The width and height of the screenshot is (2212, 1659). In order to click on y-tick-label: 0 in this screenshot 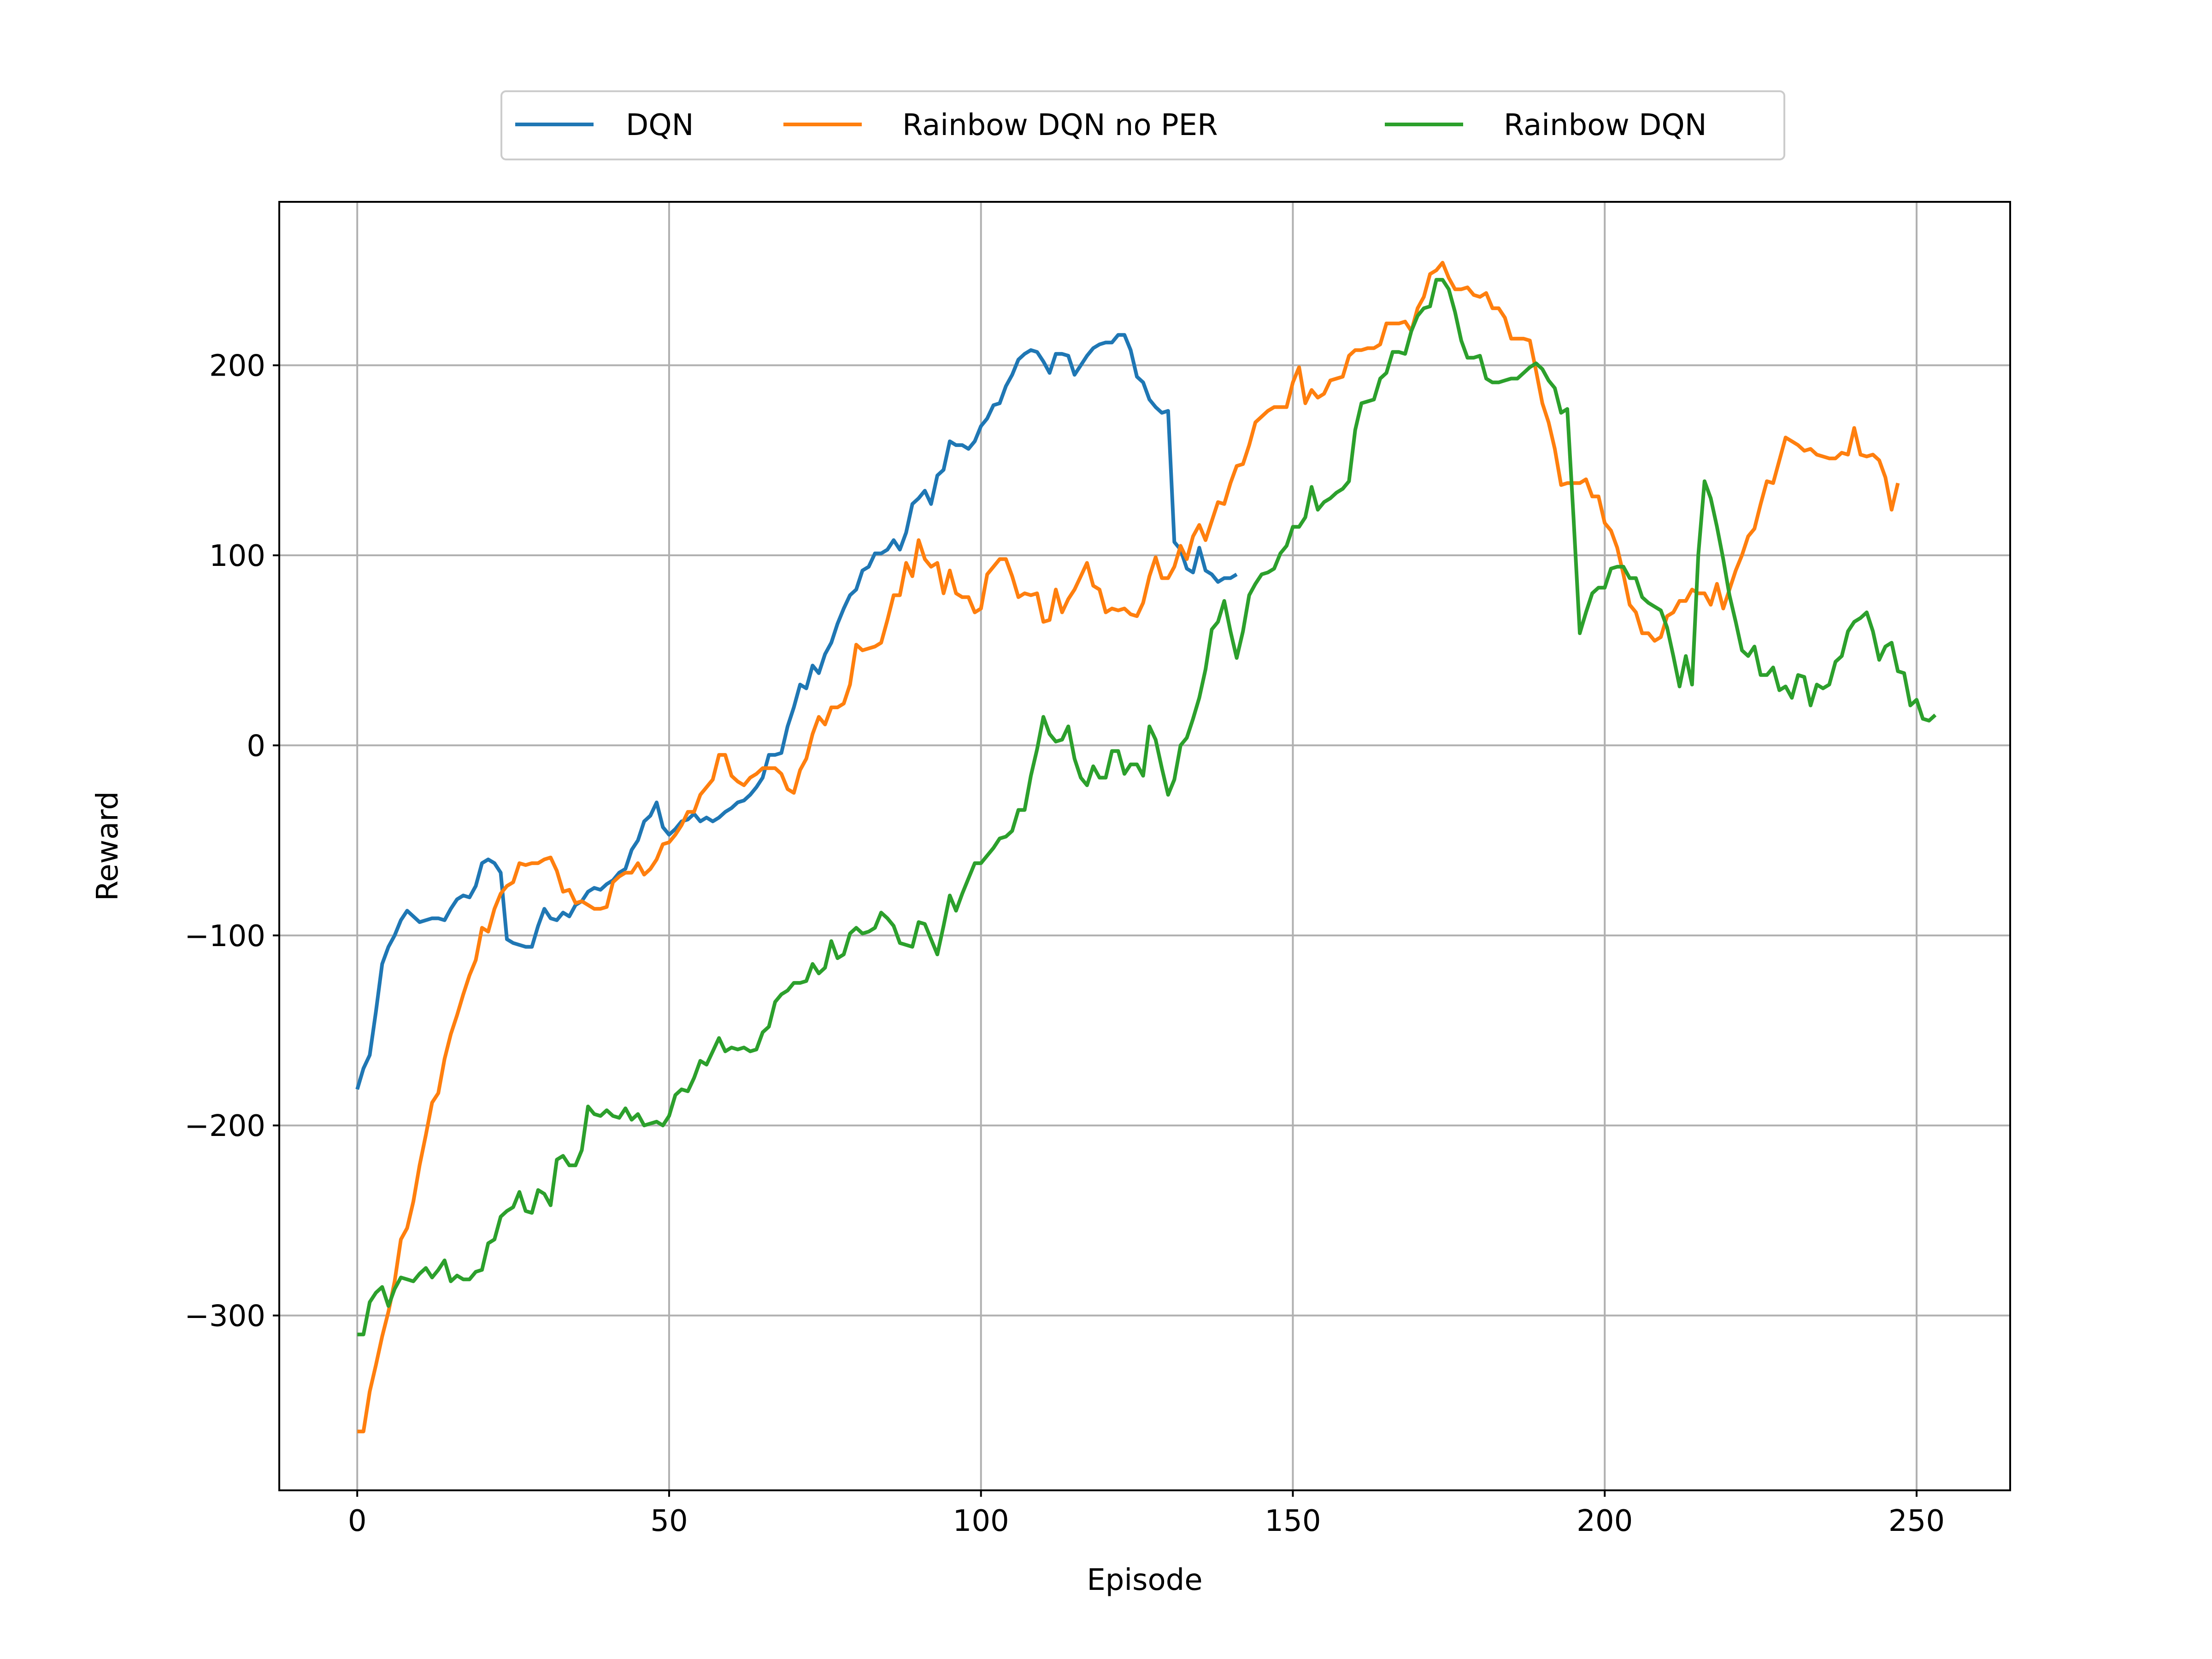, I will do `click(256, 746)`.